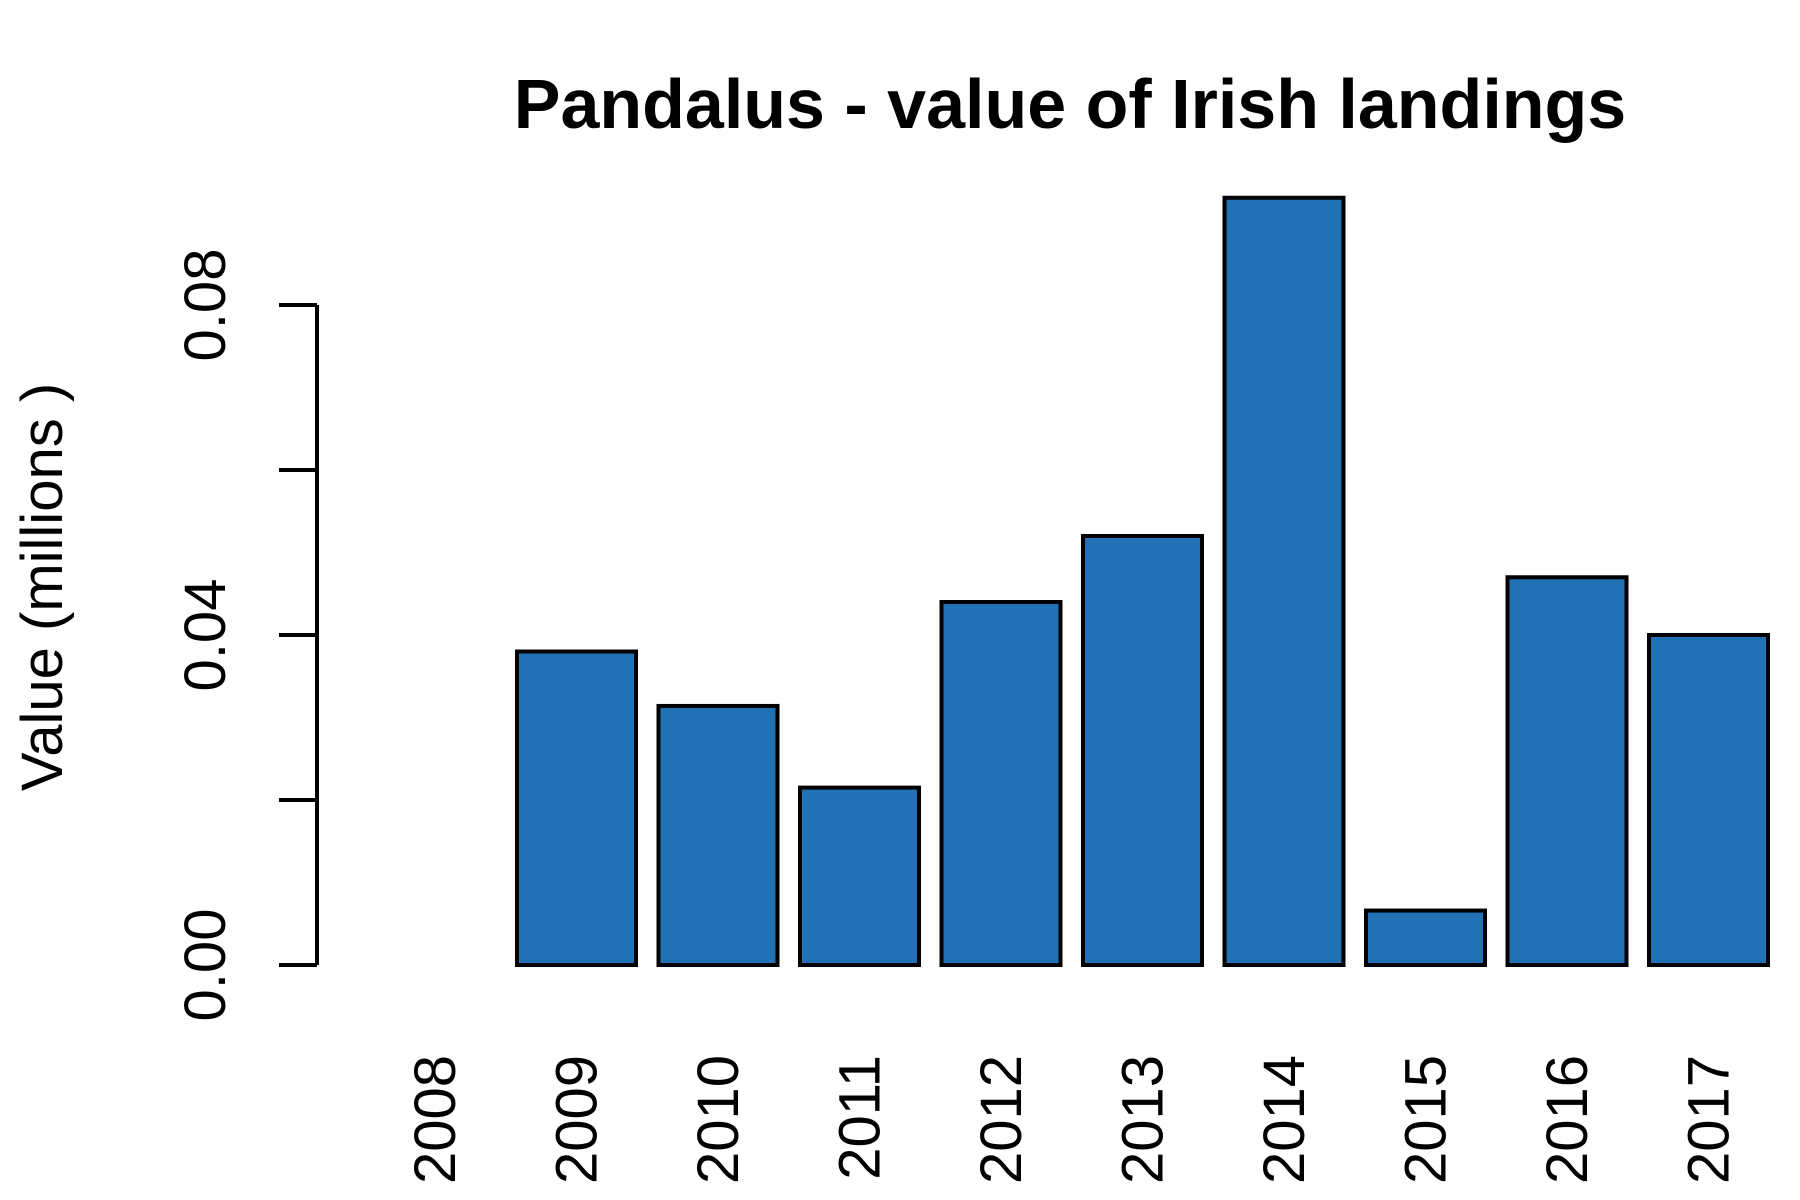 The height and width of the screenshot is (1200, 1800). What do you see at coordinates (718, 1119) in the screenshot?
I see `x-tick-label: 2010` at bounding box center [718, 1119].